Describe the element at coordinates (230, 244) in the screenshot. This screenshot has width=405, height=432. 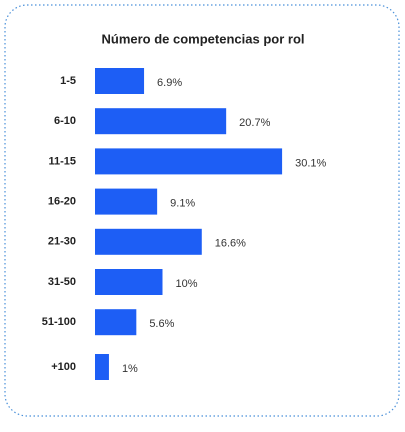
I see `value-label: 16.6%` at that location.